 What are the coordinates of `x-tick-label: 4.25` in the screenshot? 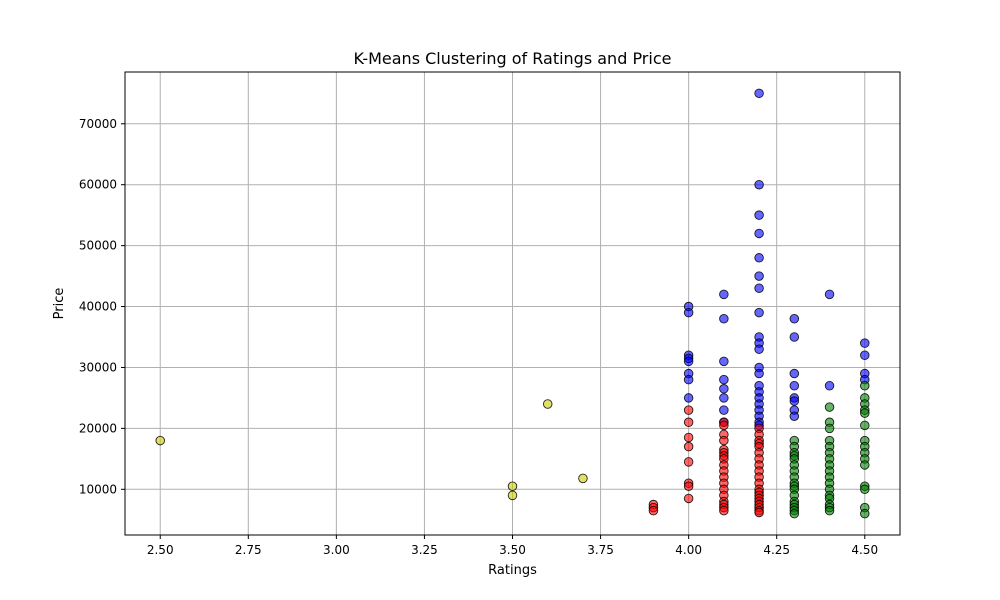 It's located at (776, 550).